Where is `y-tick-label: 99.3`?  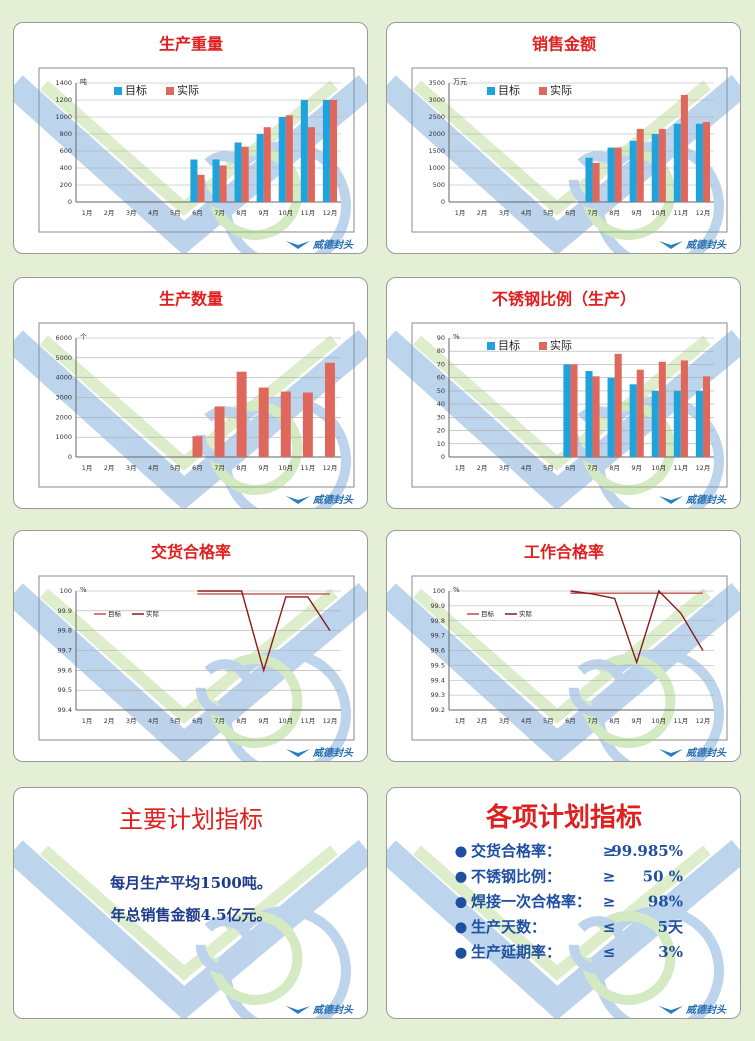
y-tick-label: 99.3 is located at coordinates (438, 695).